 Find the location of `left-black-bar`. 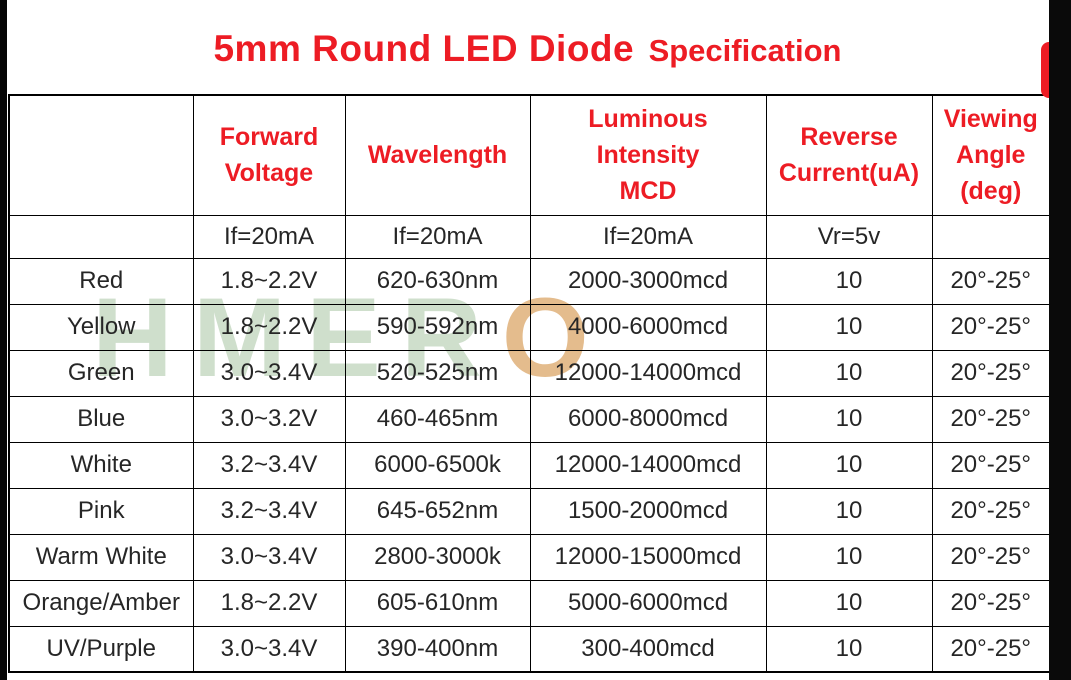

left-black-bar is located at coordinates (3, 340).